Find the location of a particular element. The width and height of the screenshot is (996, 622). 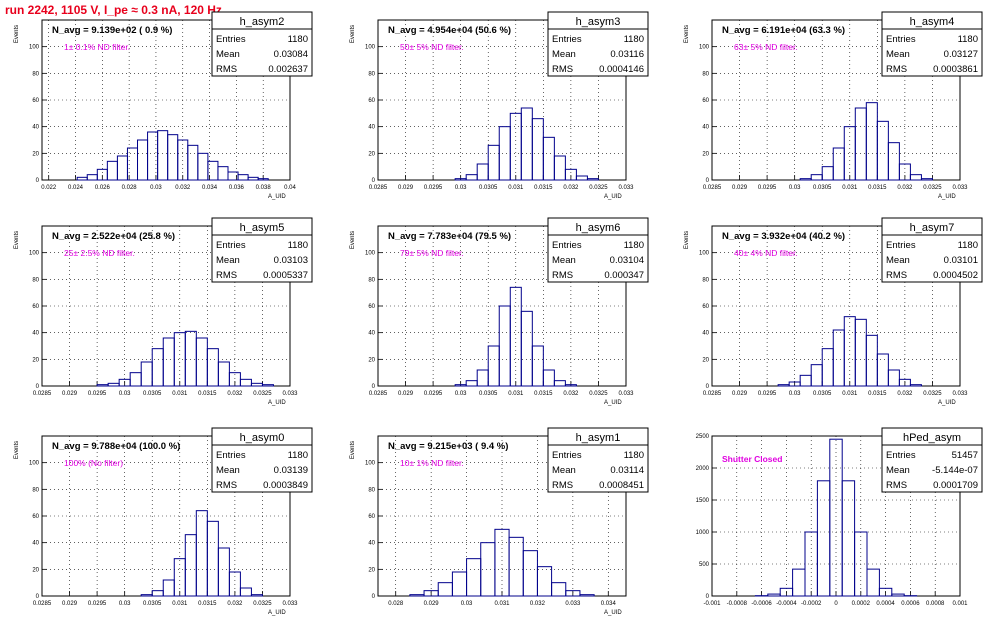

stats-value: 0.000347 is located at coordinates (624, 275).